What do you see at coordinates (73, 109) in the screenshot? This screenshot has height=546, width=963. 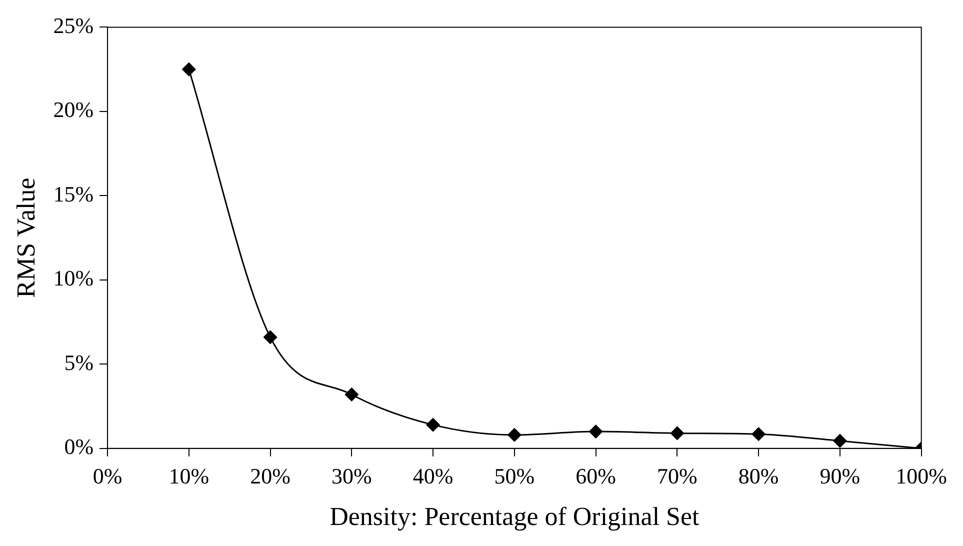 I see `y-tick-label: 20%` at bounding box center [73, 109].